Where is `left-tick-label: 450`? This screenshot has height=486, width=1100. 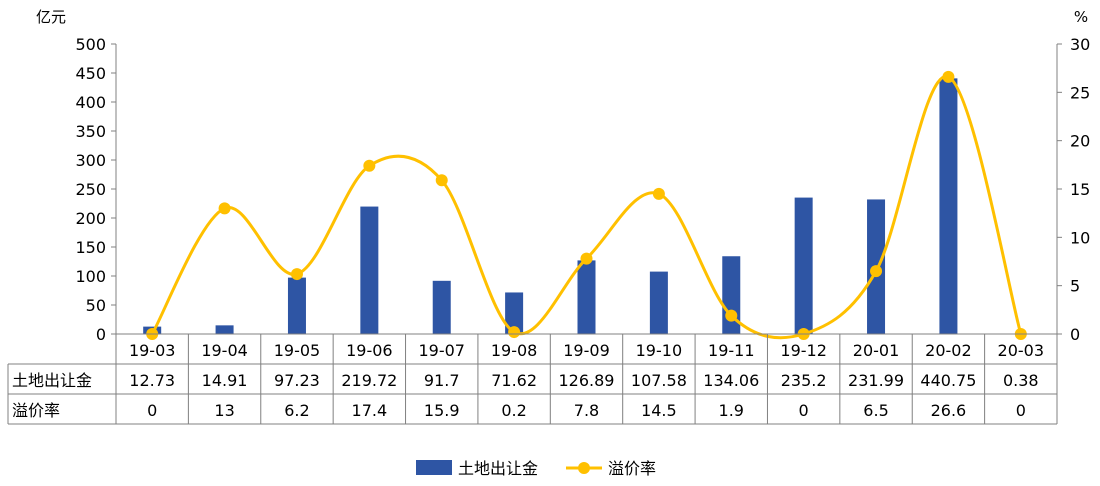
left-tick-label: 450 is located at coordinates (90, 73).